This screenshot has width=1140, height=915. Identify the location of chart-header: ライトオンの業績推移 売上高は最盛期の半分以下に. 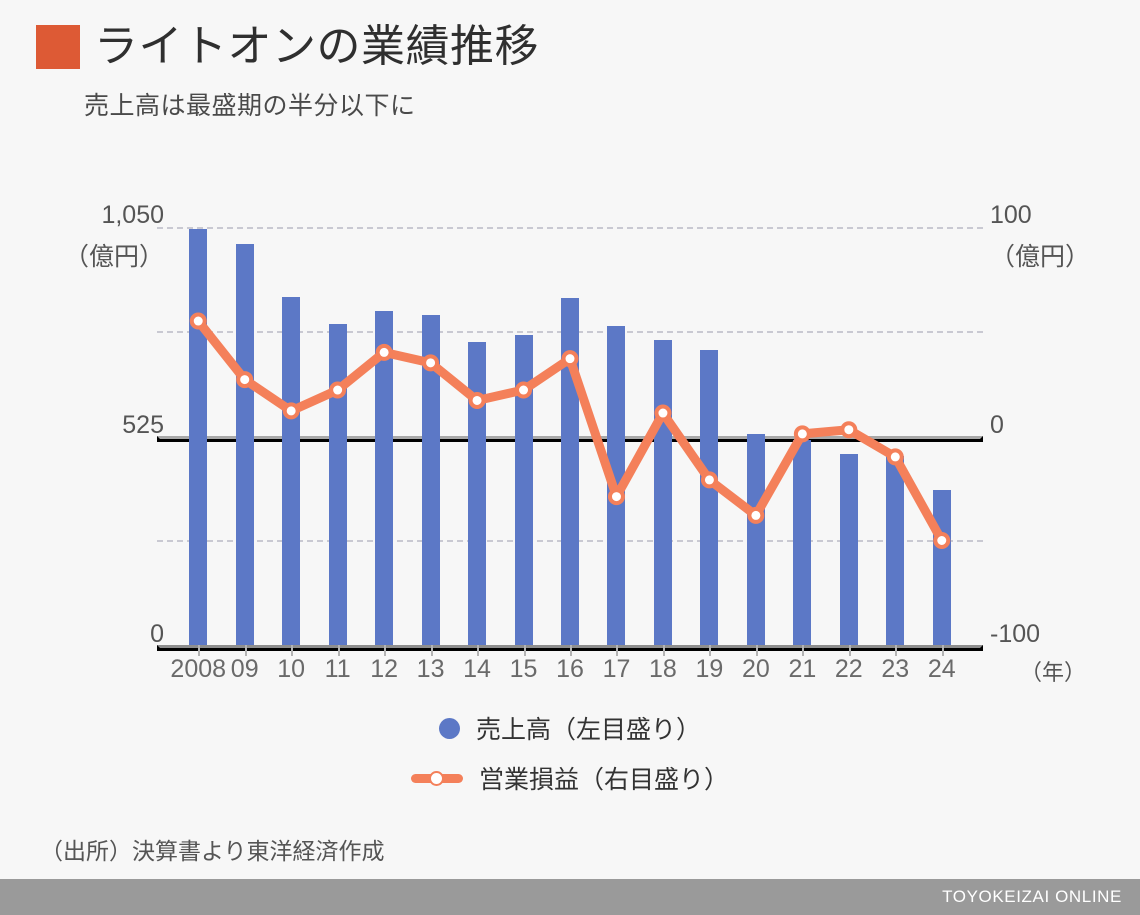
(570, 61).